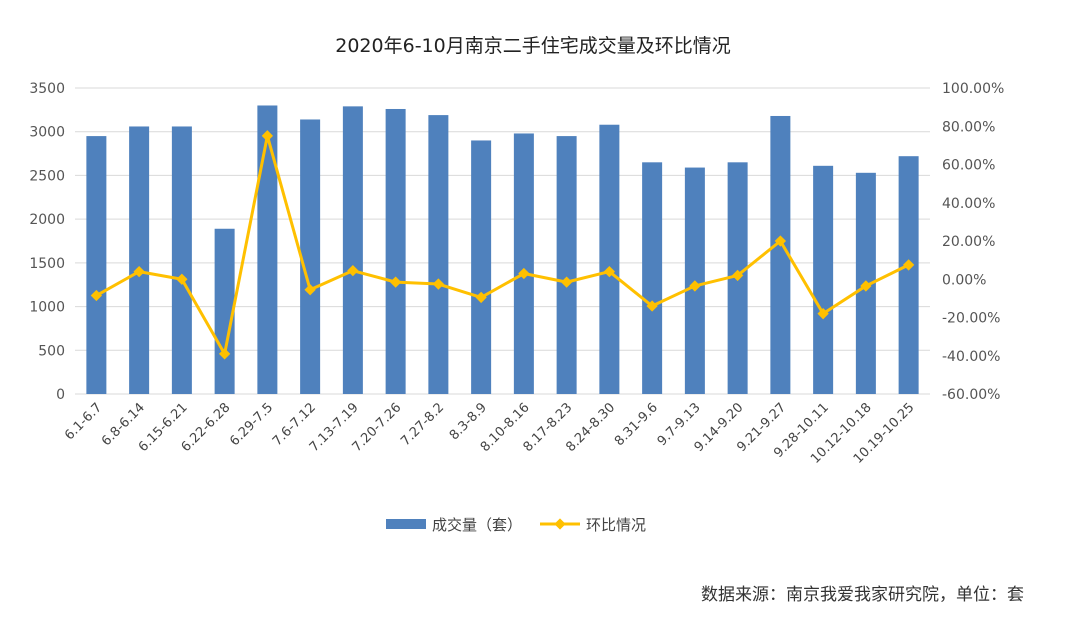 This screenshot has height=620, width=1066. I want to click on x-tick-label: 6.29-7.5, so click(251, 424).